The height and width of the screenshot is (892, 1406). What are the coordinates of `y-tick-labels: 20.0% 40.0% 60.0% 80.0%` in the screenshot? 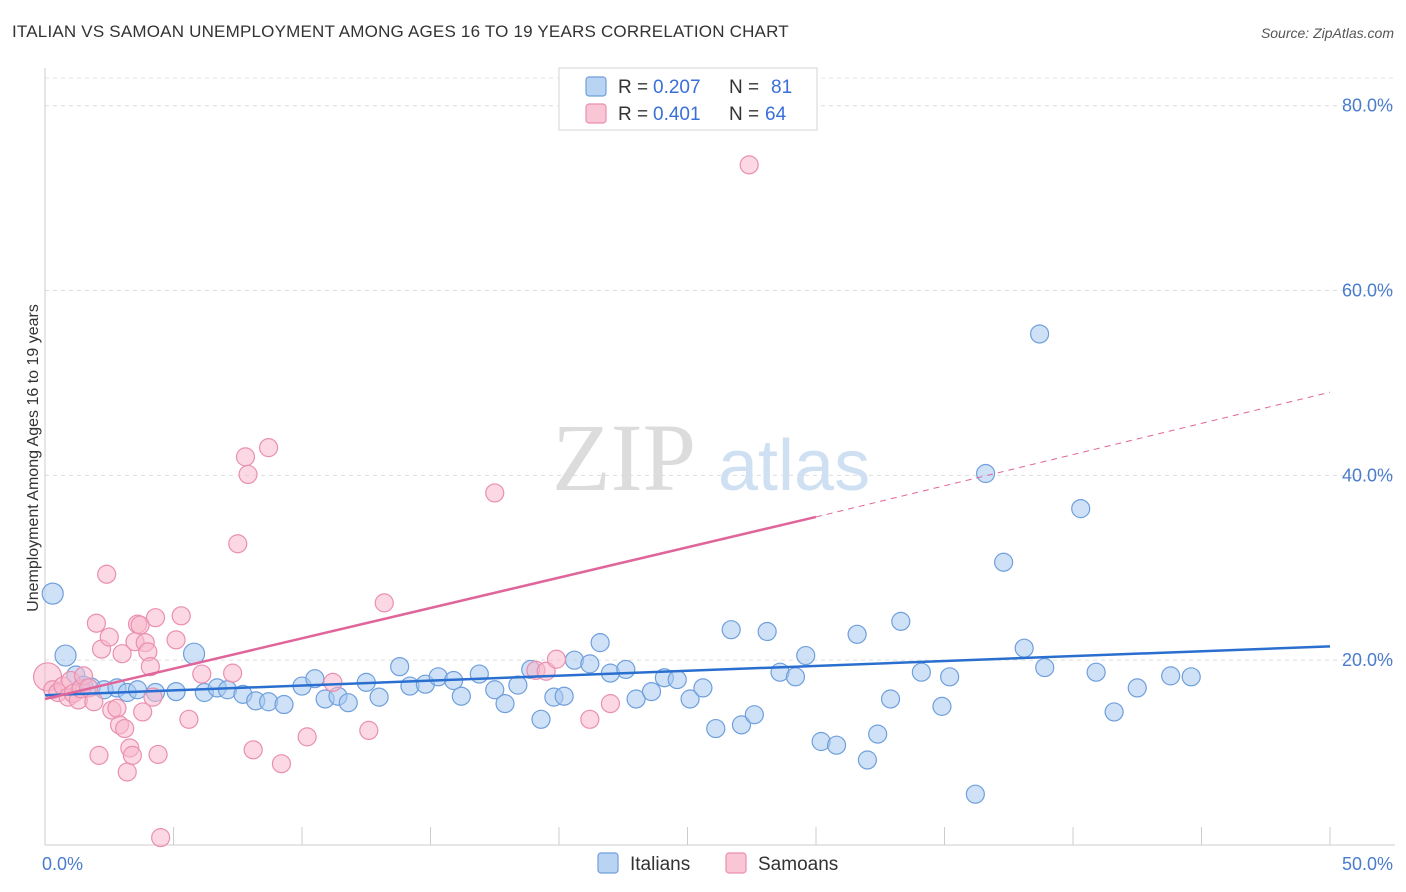 It's located at (1367, 383).